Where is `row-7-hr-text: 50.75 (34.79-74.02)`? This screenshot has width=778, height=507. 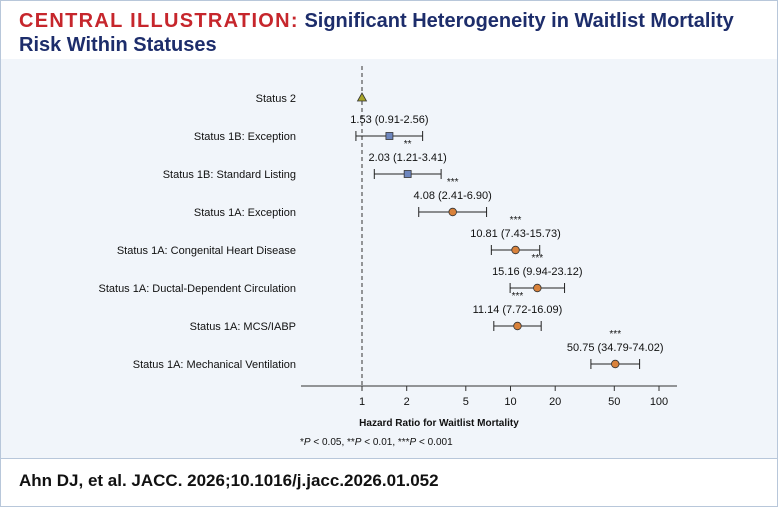 row-7-hr-text: 50.75 (34.79-74.02) is located at coordinates (615, 348).